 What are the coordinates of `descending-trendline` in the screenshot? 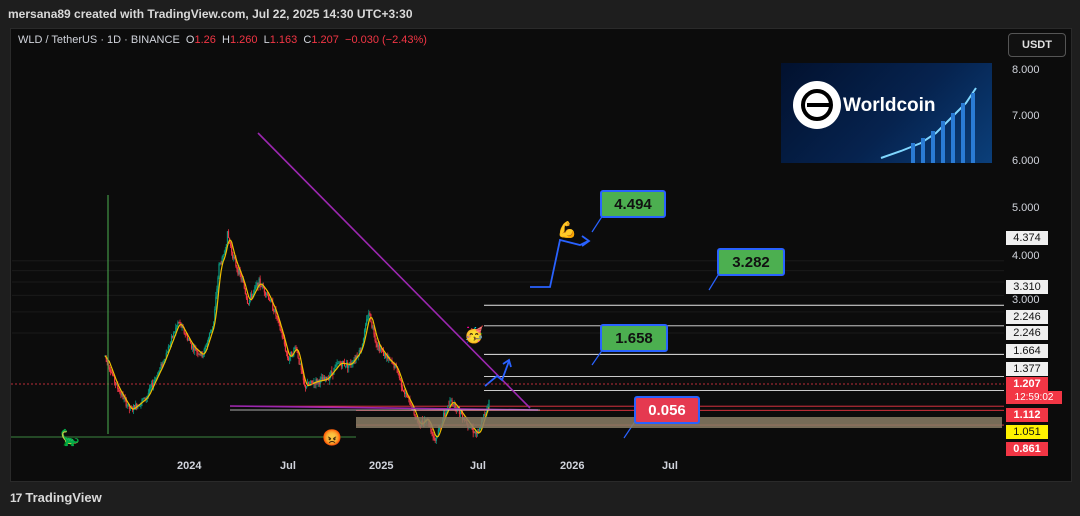 It's located at (394, 270).